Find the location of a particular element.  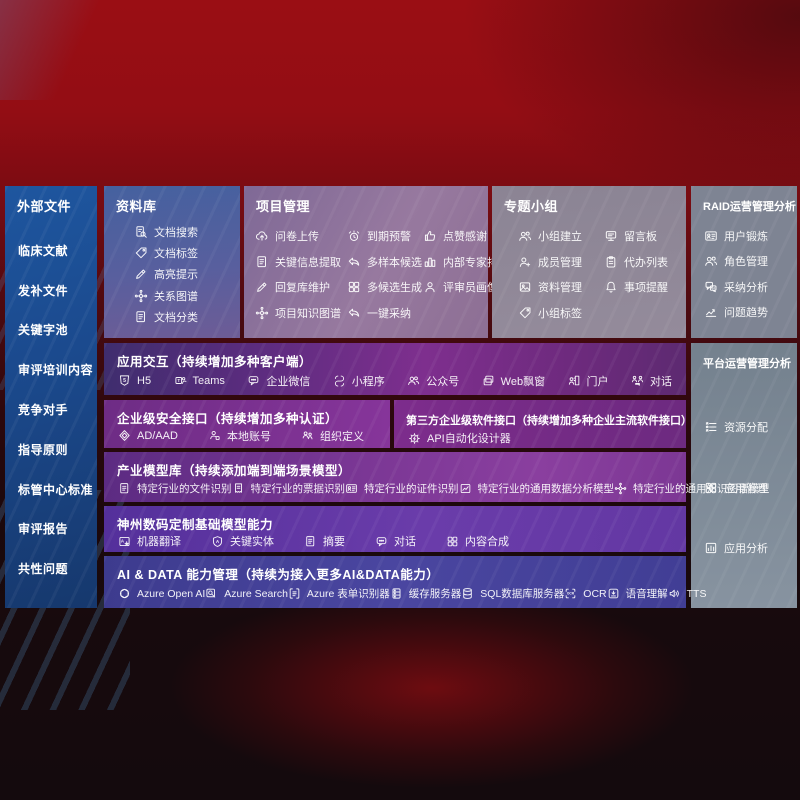

item-label: 特定行业的通用数据分析模型 is located at coordinates (546, 489).